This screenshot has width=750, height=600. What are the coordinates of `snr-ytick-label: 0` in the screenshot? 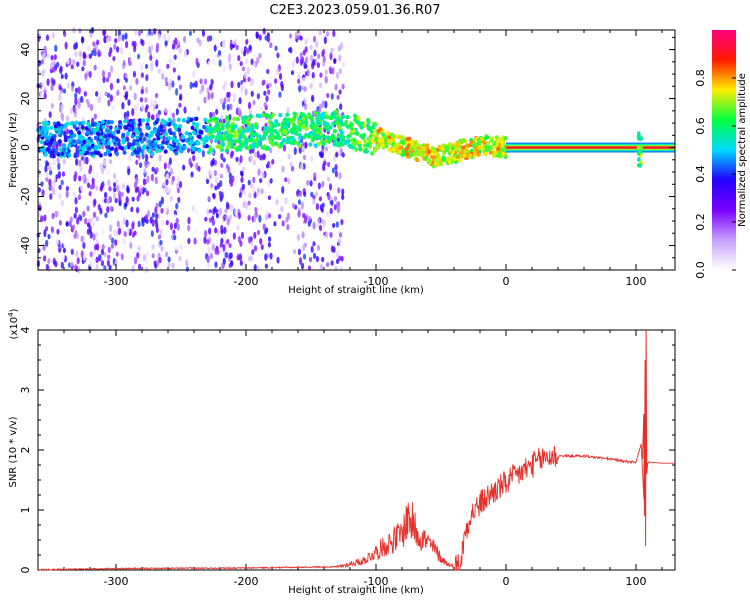 It's located at (25, 570).